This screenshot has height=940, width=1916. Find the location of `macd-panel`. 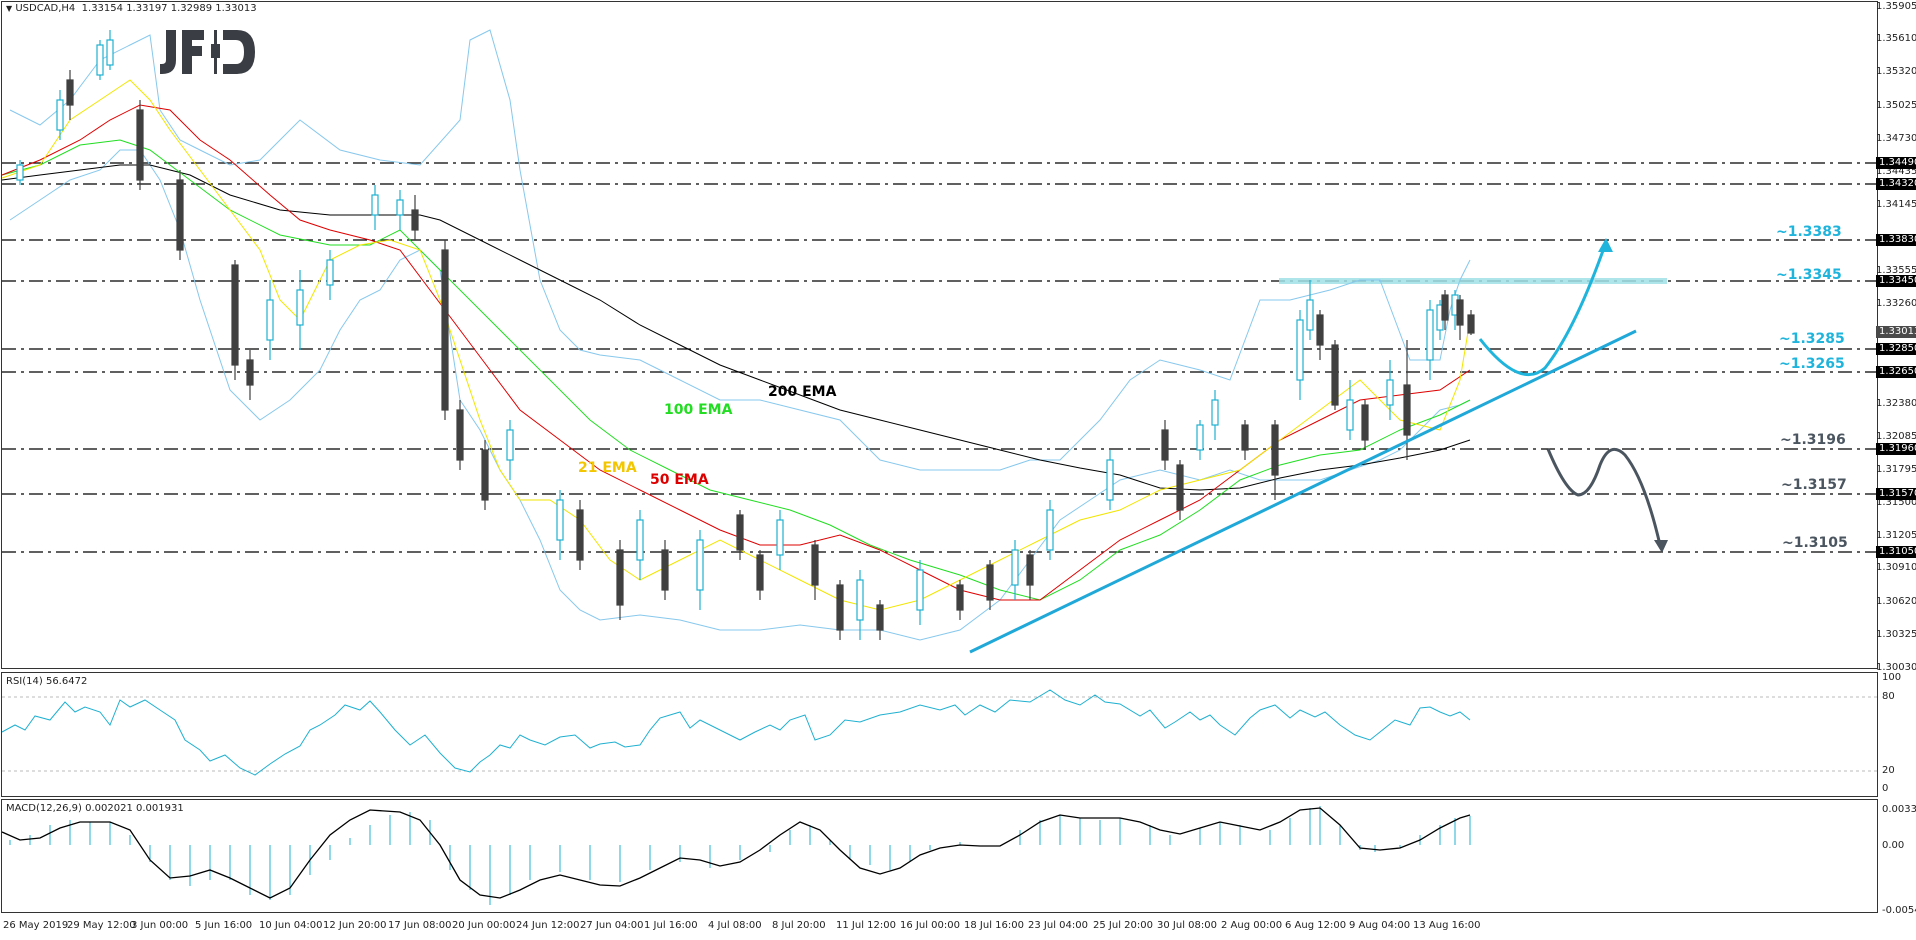

macd-panel is located at coordinates (939, 856).